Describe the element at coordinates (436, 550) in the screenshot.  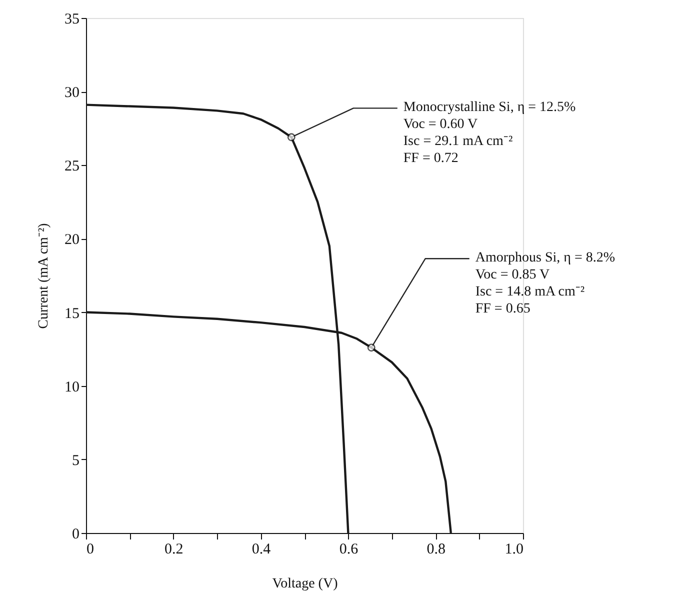
I see `x-tick-label: 0.8` at that location.